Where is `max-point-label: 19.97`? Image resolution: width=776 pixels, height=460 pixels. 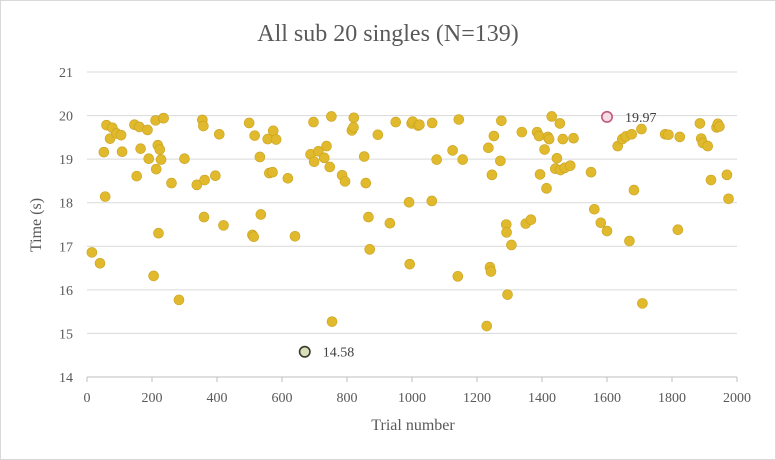
max-point-label: 19.97 is located at coordinates (641, 118).